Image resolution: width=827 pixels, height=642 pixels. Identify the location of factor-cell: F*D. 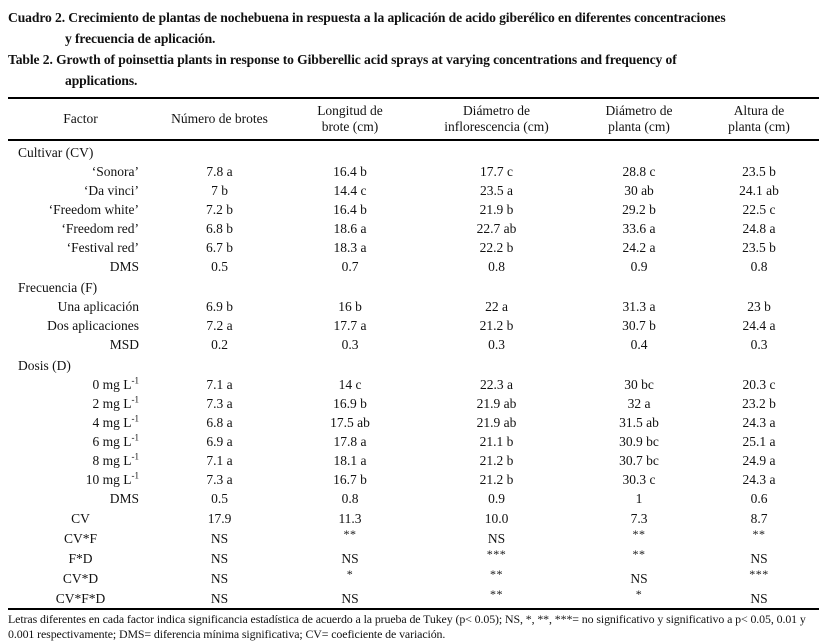
(80, 558).